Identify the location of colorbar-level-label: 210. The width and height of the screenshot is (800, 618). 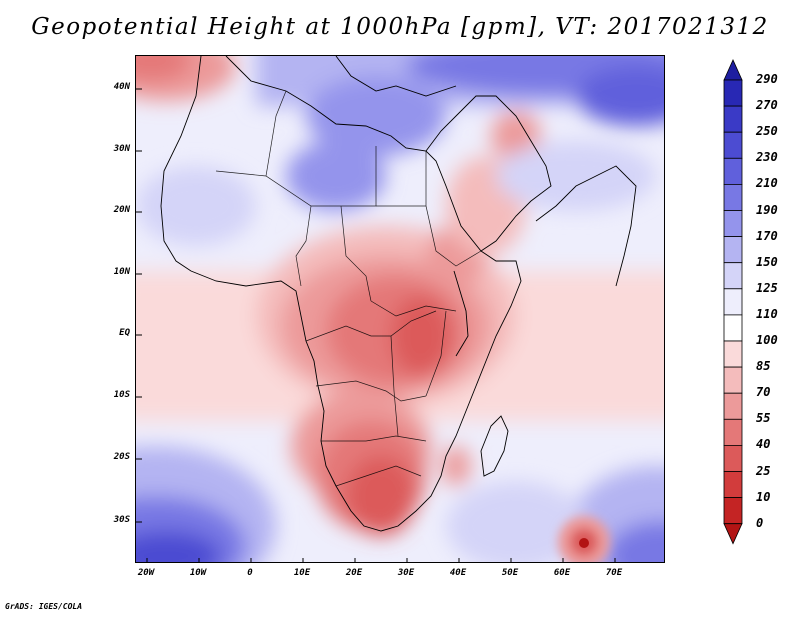
(767, 183).